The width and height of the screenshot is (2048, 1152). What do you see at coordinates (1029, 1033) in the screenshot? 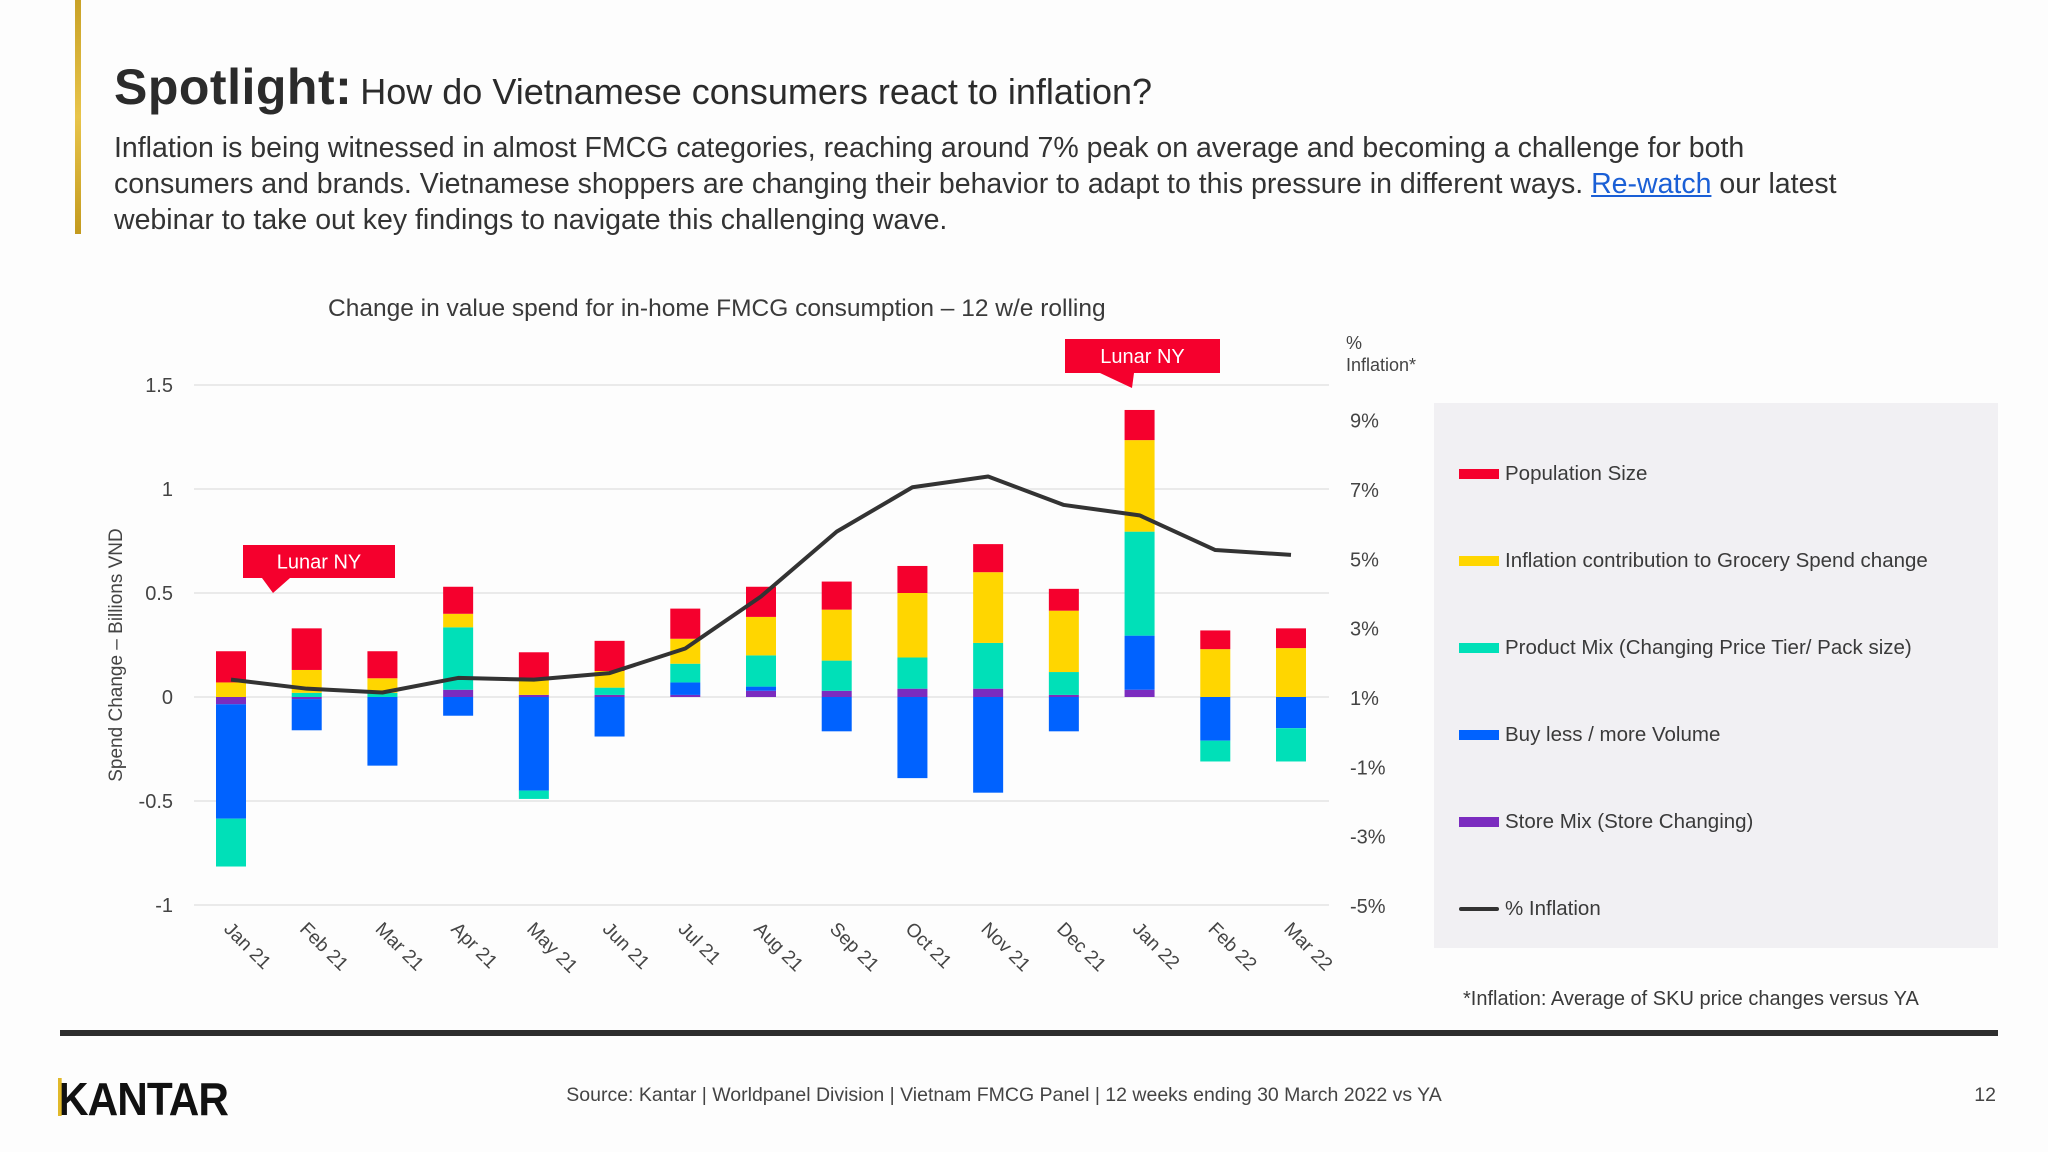
I see `footer-divider` at bounding box center [1029, 1033].